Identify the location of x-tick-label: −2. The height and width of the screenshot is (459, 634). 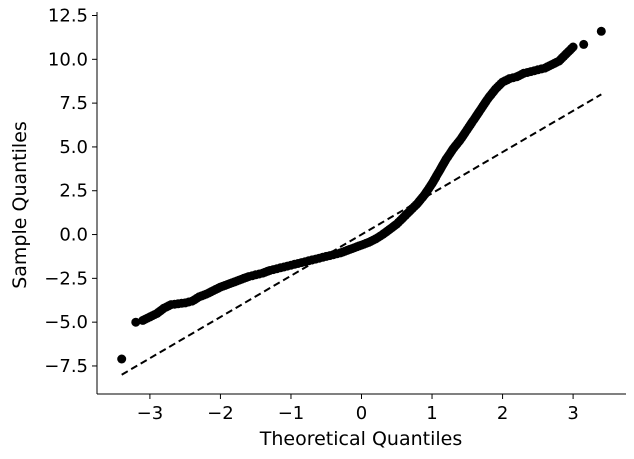
(220, 413).